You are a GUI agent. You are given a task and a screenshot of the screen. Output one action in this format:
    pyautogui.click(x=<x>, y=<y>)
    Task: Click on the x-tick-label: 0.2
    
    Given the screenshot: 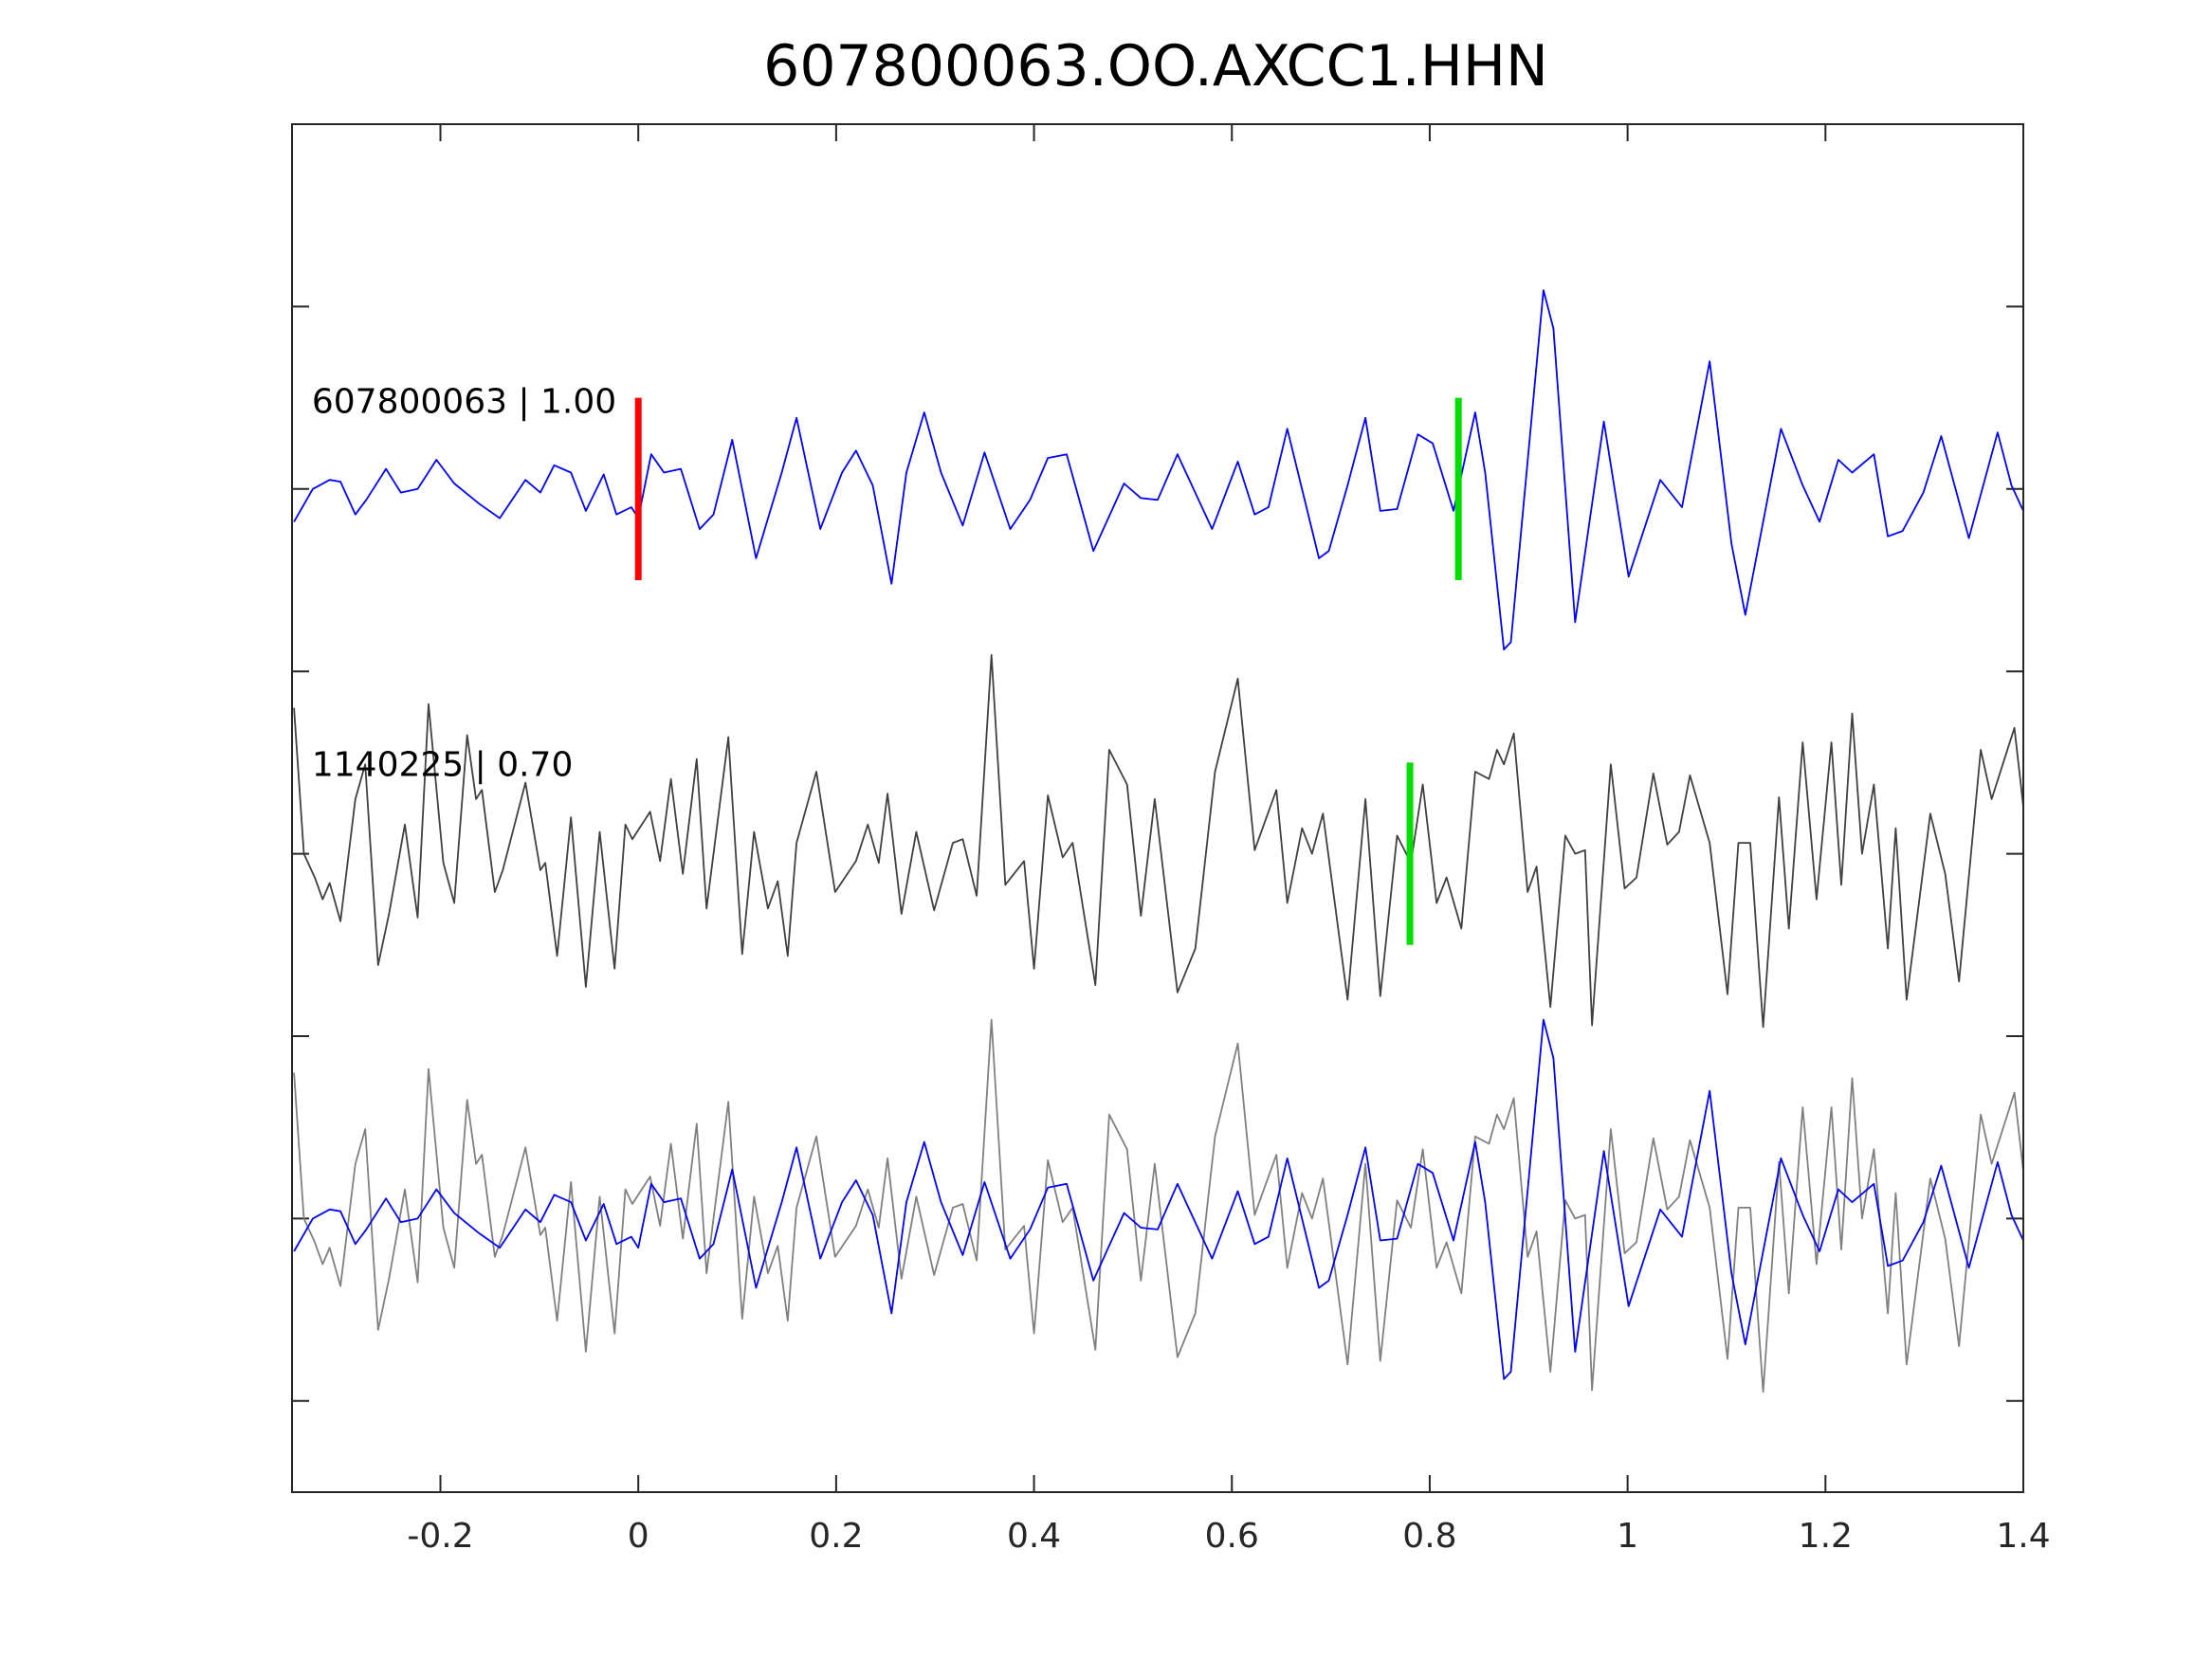 What is the action you would take?
    pyautogui.click(x=836, y=1536)
    